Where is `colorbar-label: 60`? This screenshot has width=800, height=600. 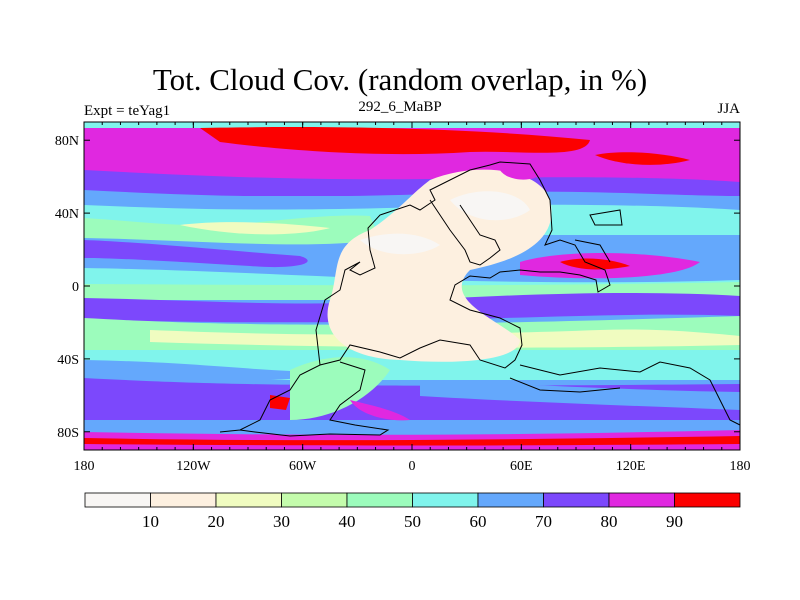 colorbar-label: 60 is located at coordinates (478, 521).